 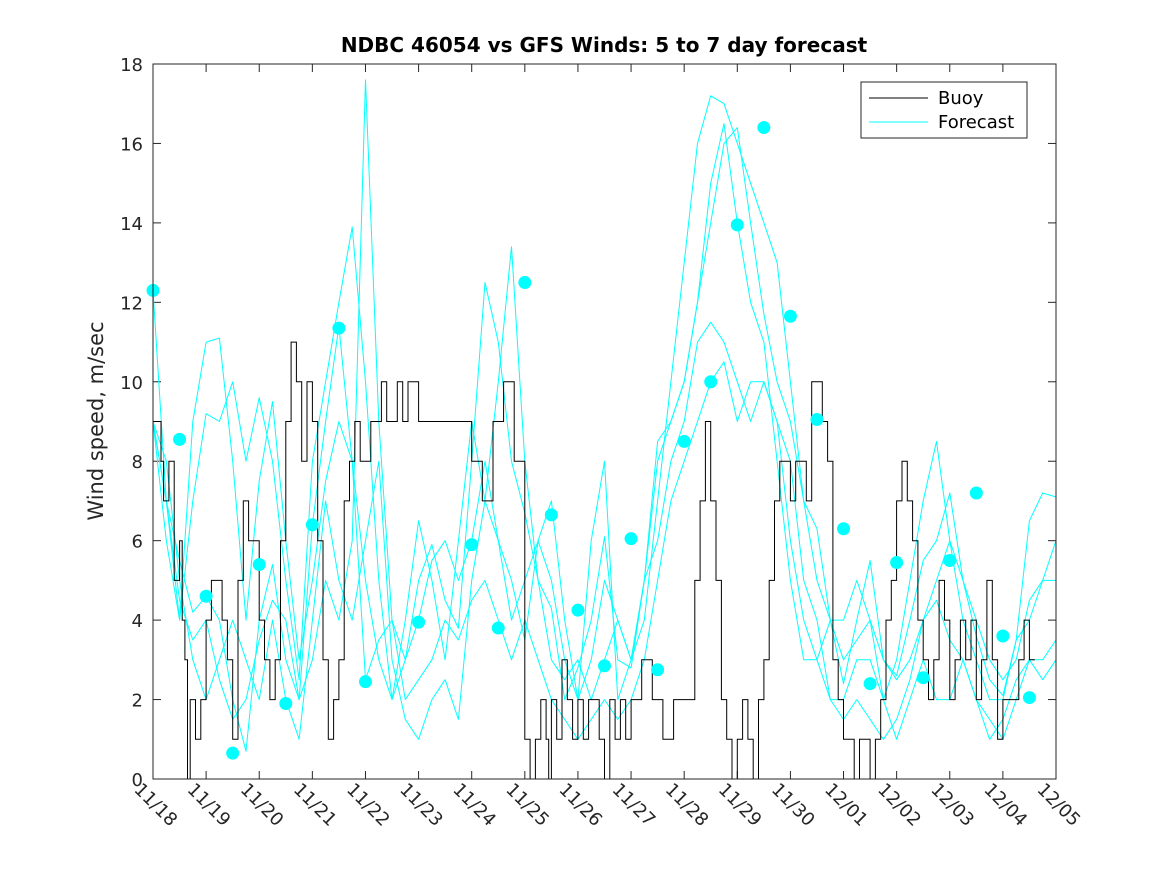 What do you see at coordinates (961, 98) in the screenshot?
I see `legend-buoy-label: Buoy` at bounding box center [961, 98].